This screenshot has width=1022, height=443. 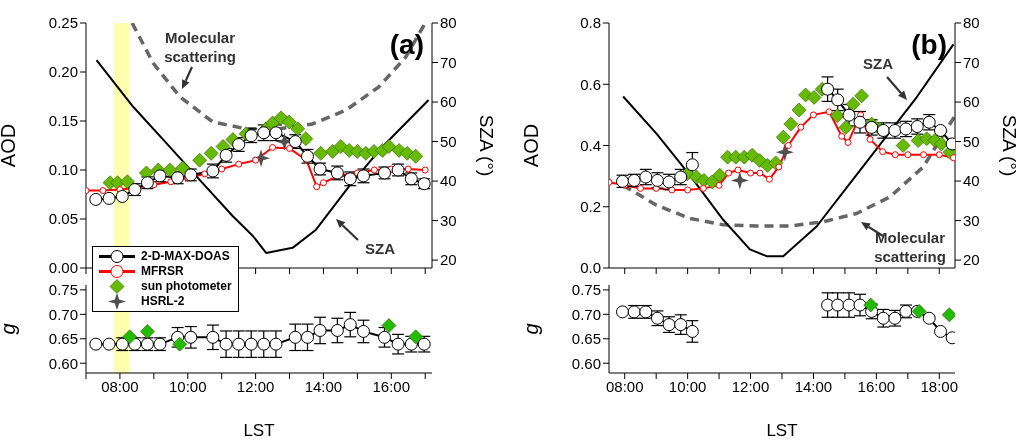 What do you see at coordinates (186, 286) in the screenshot?
I see `legend-label: sun photometer` at bounding box center [186, 286].